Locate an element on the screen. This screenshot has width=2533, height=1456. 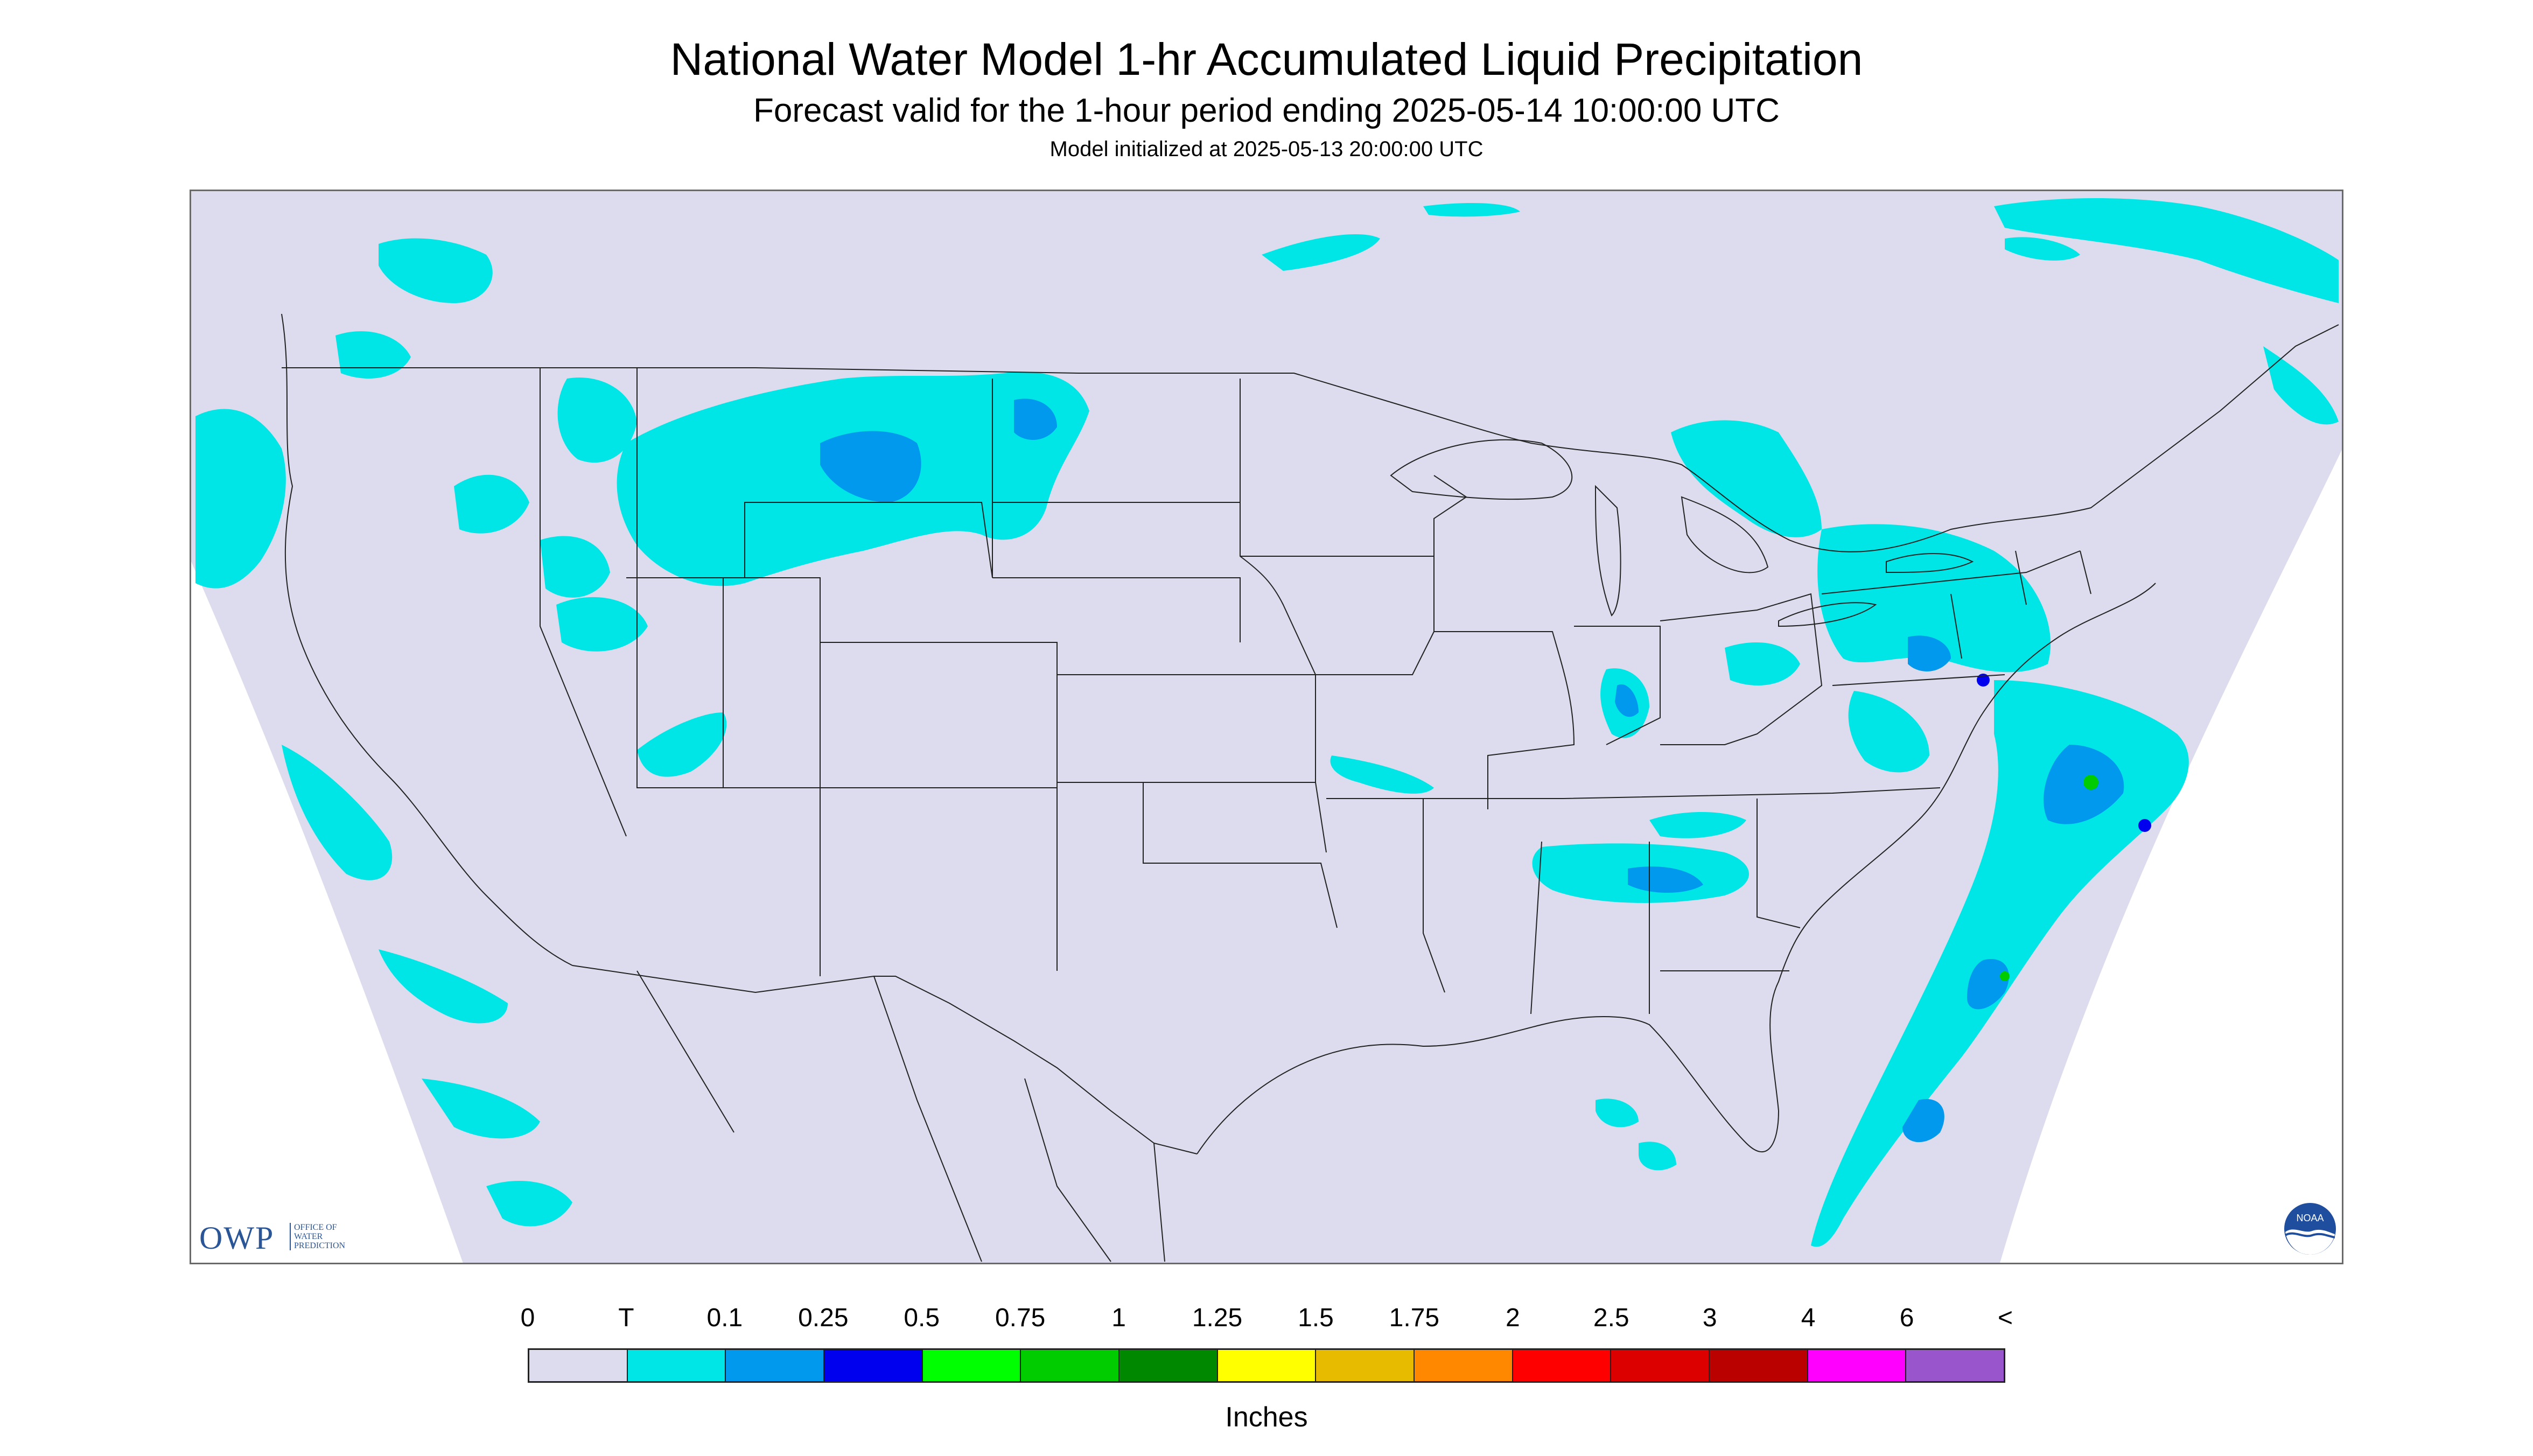
precip-area-canada-north is located at coordinates (1800, 250).